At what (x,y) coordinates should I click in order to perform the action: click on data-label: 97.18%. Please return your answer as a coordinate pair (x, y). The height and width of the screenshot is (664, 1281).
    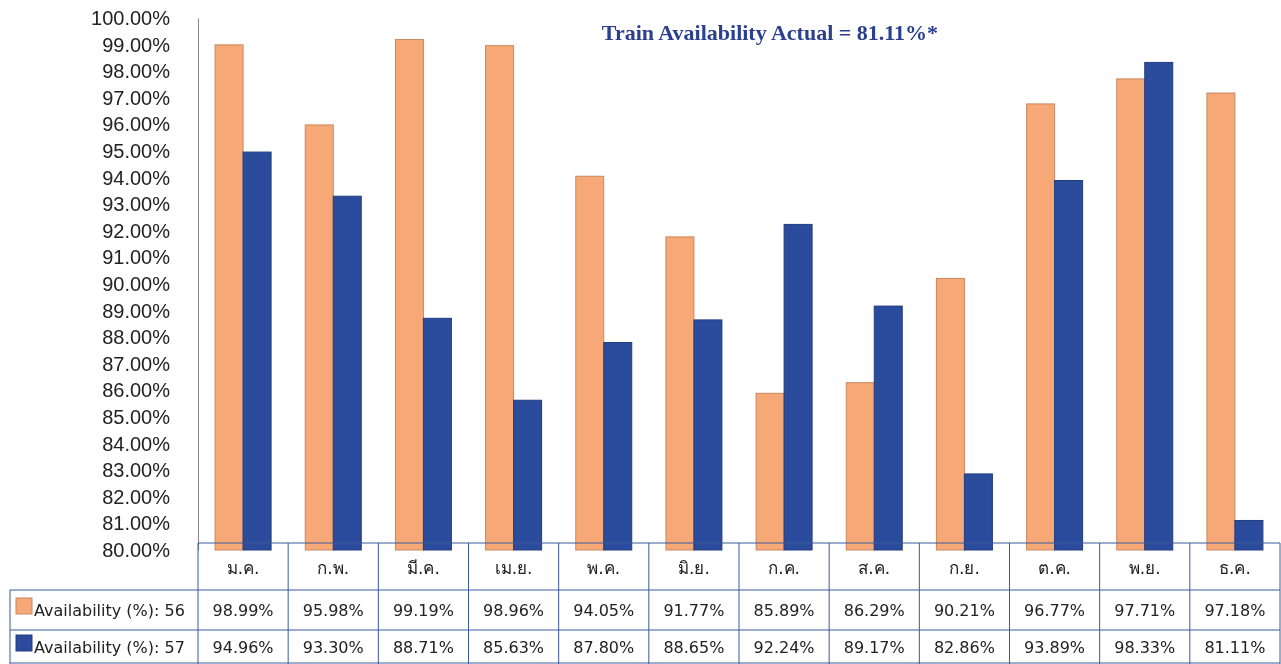
    Looking at the image, I should click on (1235, 610).